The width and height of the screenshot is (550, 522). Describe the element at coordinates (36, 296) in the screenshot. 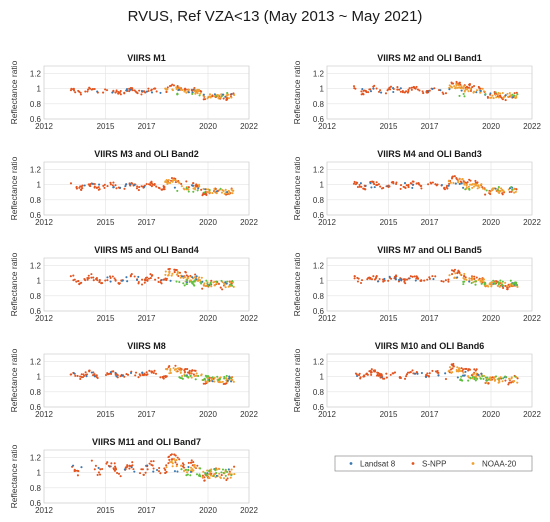

I see `y-tick-label: 0.8` at that location.